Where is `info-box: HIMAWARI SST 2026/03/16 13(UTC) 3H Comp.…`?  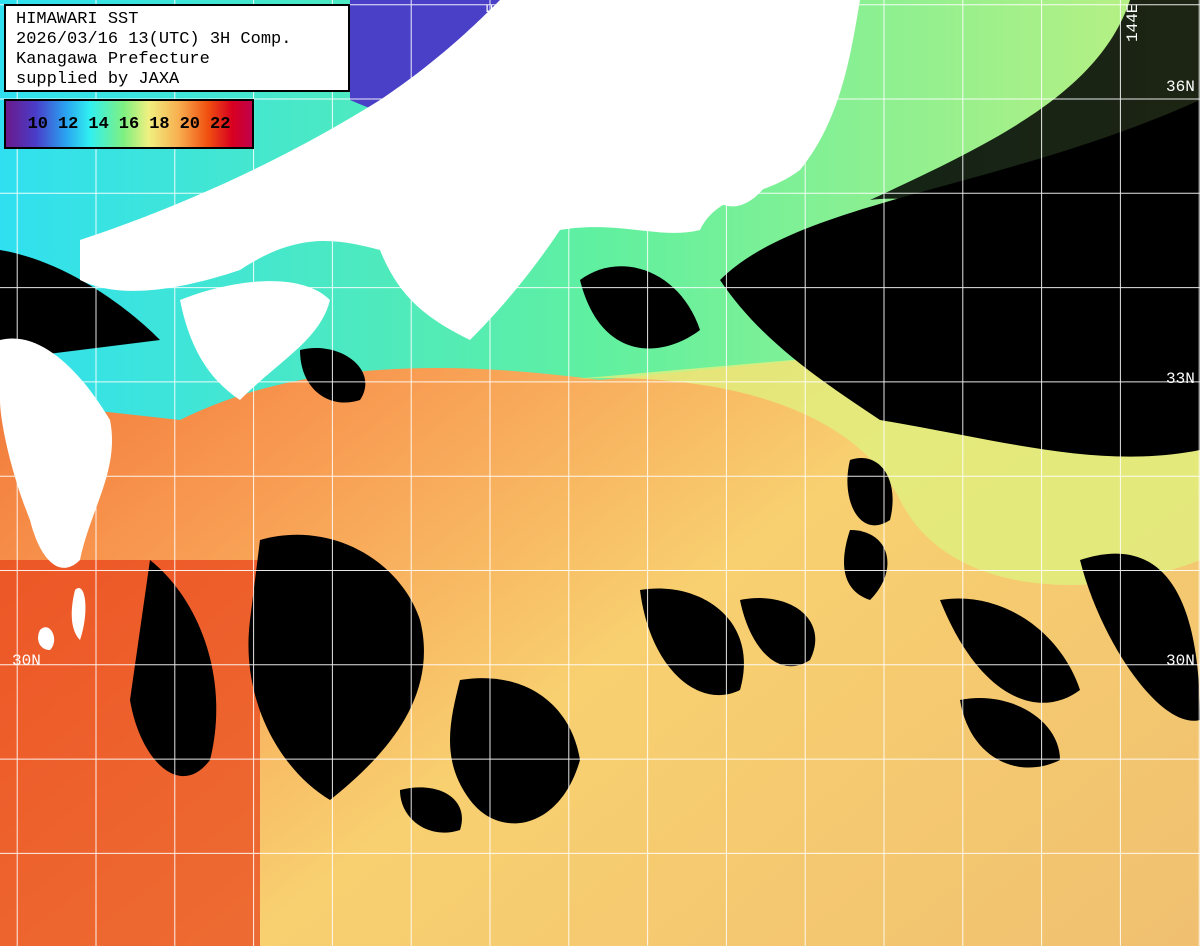 info-box: HIMAWARI SST 2026/03/16 13(UTC) 3H Comp.… is located at coordinates (177, 48).